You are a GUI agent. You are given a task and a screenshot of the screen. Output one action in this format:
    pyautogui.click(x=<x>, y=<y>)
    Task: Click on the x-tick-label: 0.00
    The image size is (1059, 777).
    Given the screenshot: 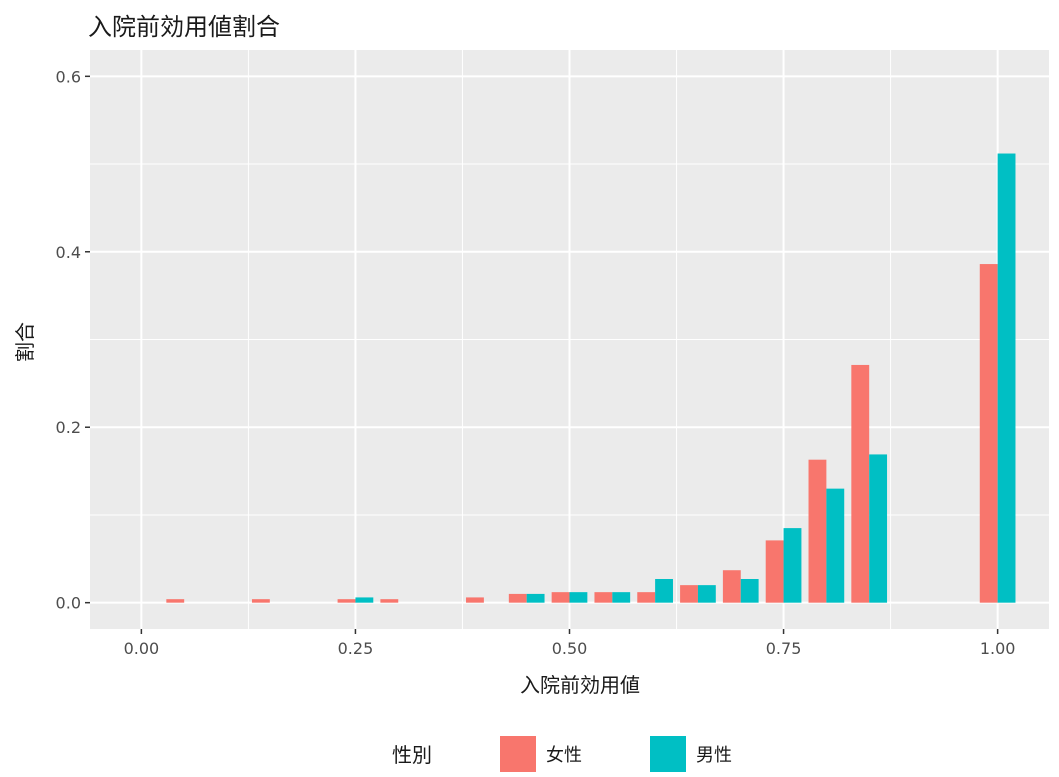 What is the action you would take?
    pyautogui.click(x=142, y=648)
    